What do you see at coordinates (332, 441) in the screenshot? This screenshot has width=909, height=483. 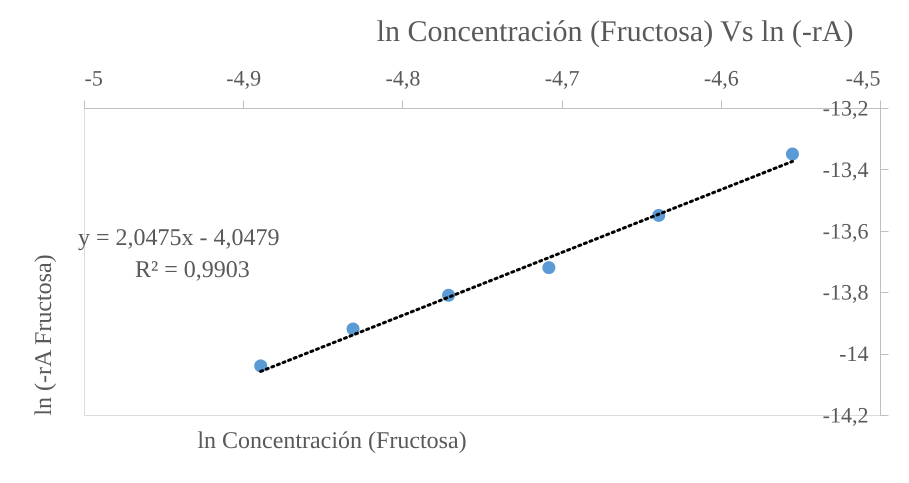 I see `x-axis-title: ln Concentración (Fructosa)` at bounding box center [332, 441].